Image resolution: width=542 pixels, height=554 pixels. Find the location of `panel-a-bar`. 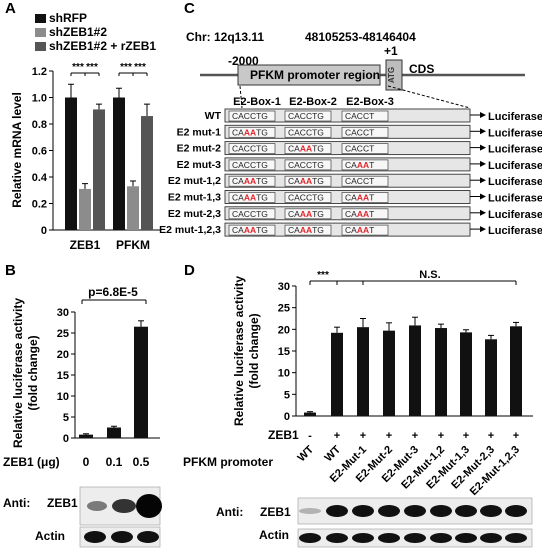

panel-a-bar is located at coordinates (133, 208).